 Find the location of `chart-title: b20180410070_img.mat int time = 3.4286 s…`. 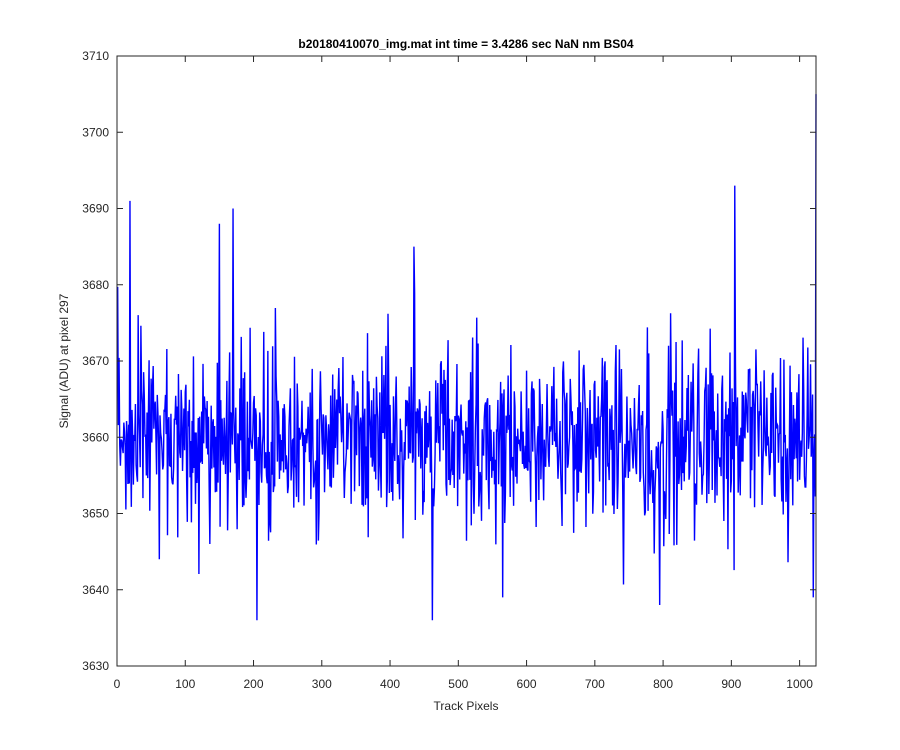

chart-title: b20180410070_img.mat int time = 3.4286 s… is located at coordinates (466, 44).